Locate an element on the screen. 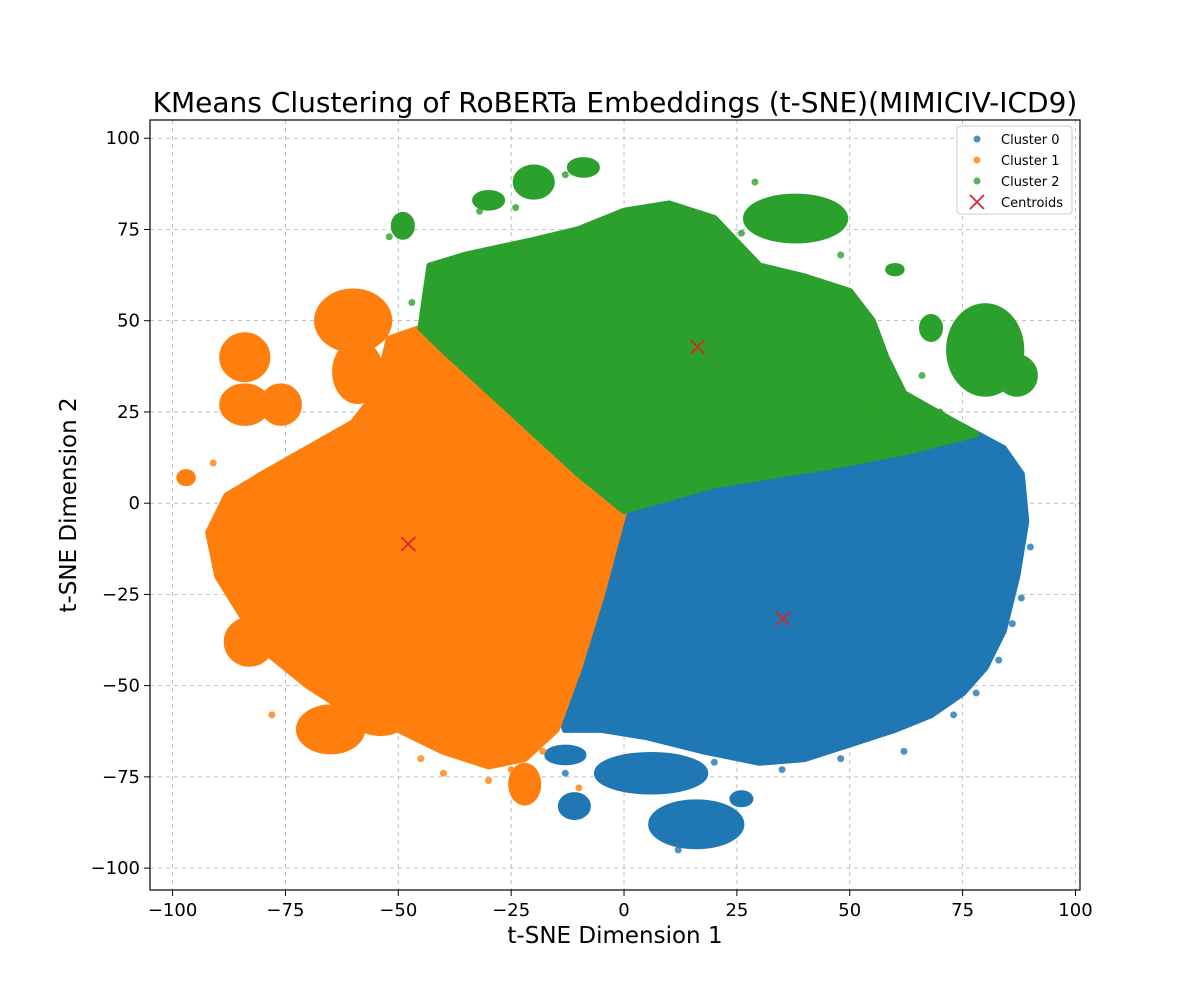 The height and width of the screenshot is (1000, 1200). y-tick-label: 75 is located at coordinates (128, 229).